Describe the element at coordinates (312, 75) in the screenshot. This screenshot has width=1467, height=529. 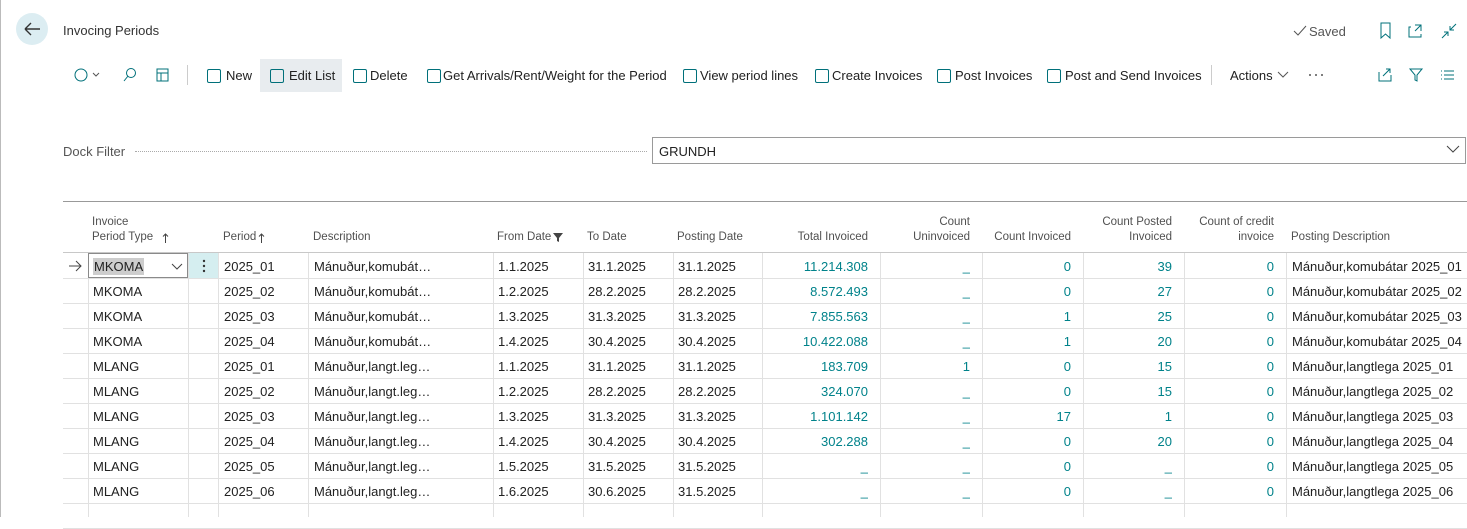
I see `toolbar-button: Edit List` at that location.